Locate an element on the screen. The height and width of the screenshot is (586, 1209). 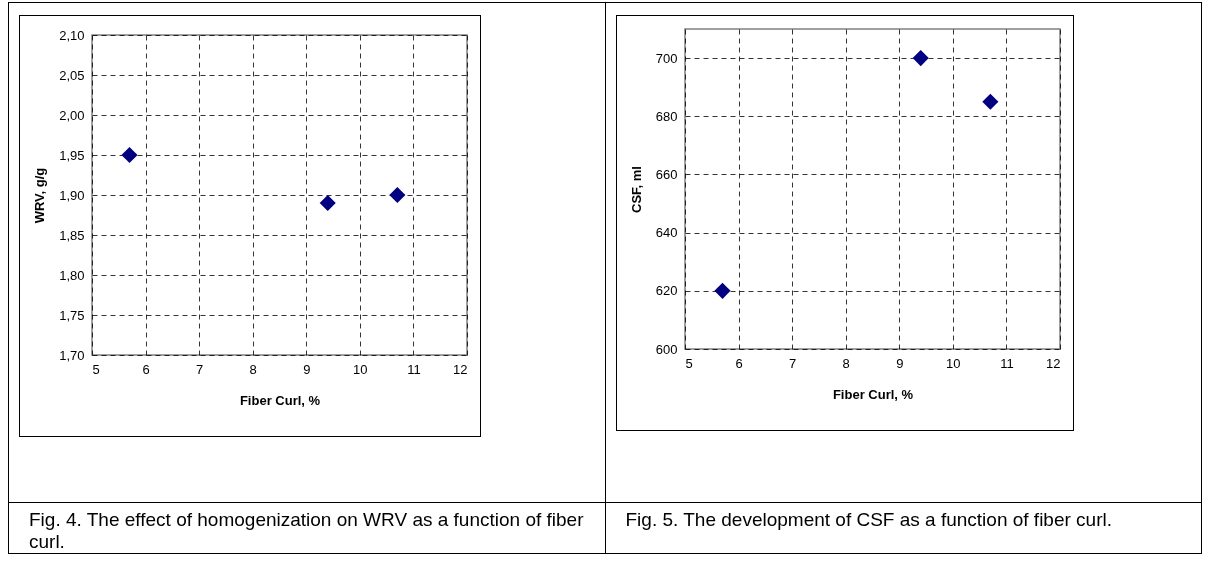
y-tick-label: 1,90 is located at coordinates (72, 195).